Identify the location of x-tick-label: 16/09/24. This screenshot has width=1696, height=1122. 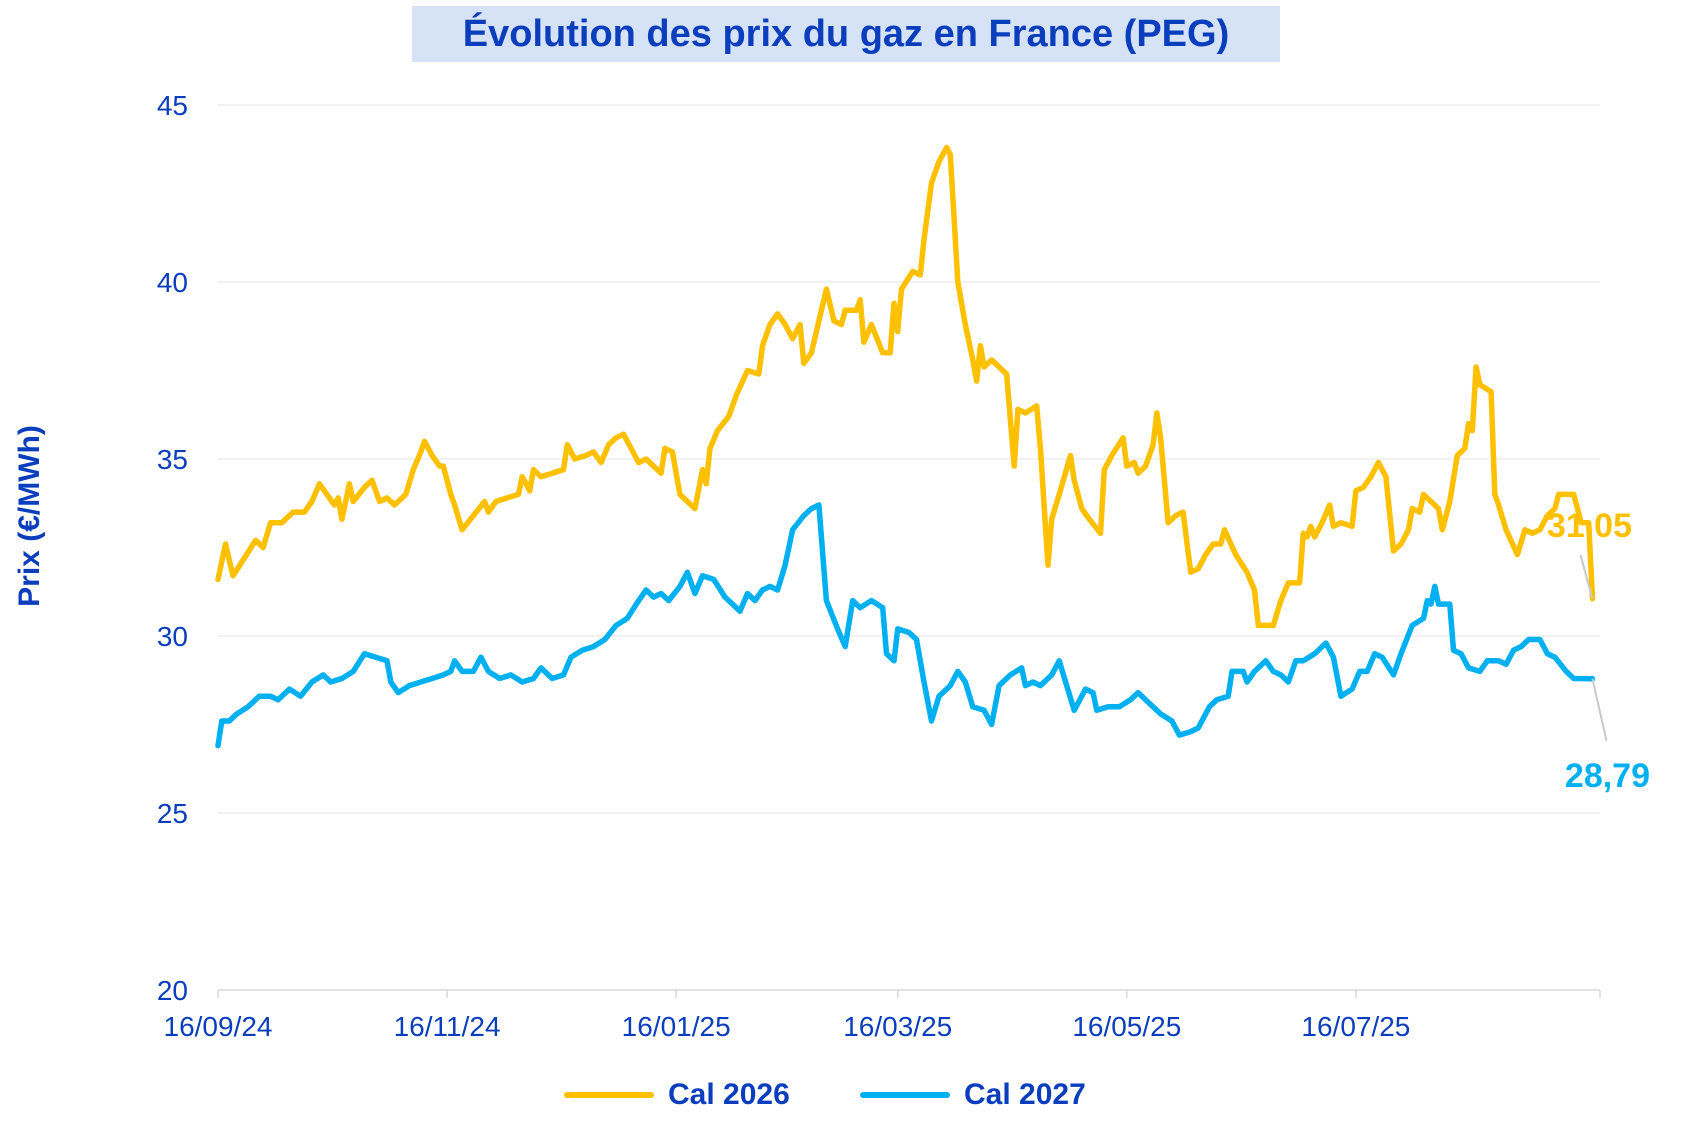
(218, 1026).